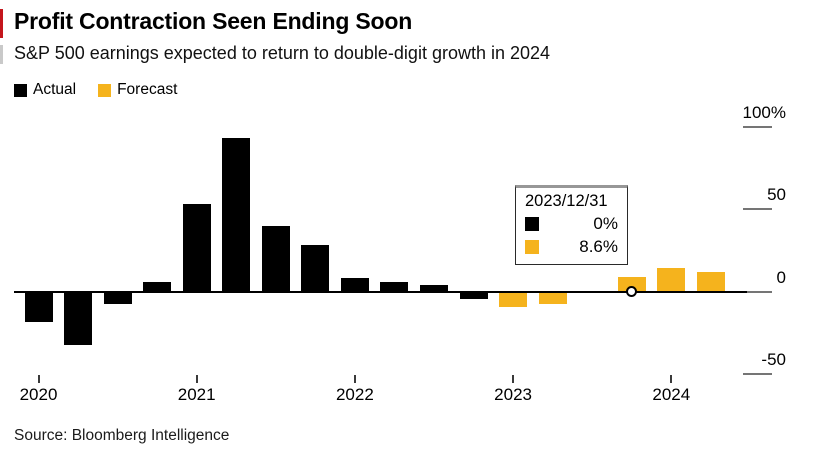 The height and width of the screenshot is (474, 824). I want to click on x-axis-tick-2021, so click(196, 379).